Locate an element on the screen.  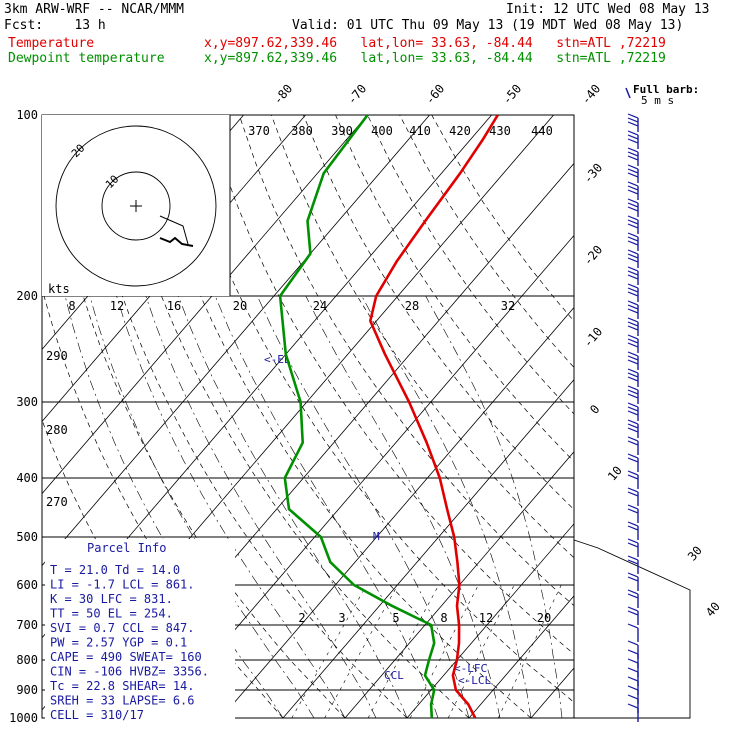
barb-legend-units: 5 m s is located at coordinates (657, 100).